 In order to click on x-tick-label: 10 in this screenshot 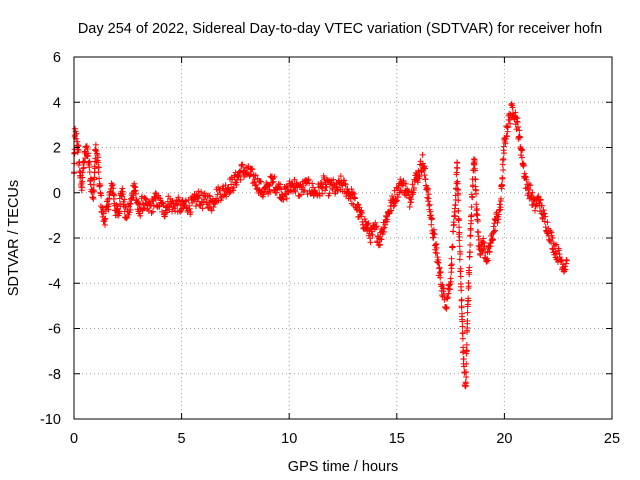, I will do `click(289, 439)`.